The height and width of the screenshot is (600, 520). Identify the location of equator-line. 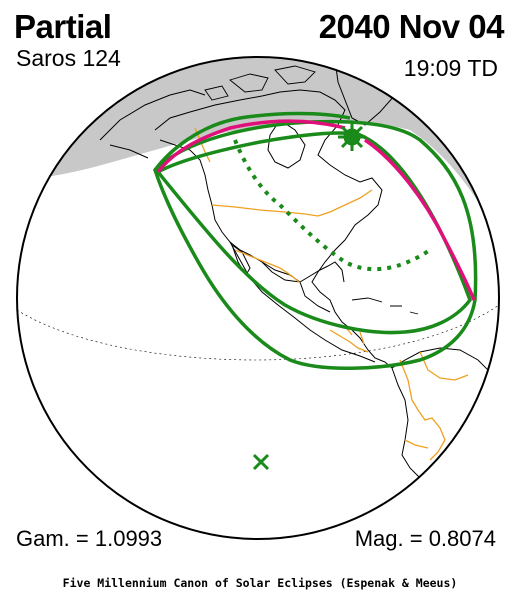
(258, 332).